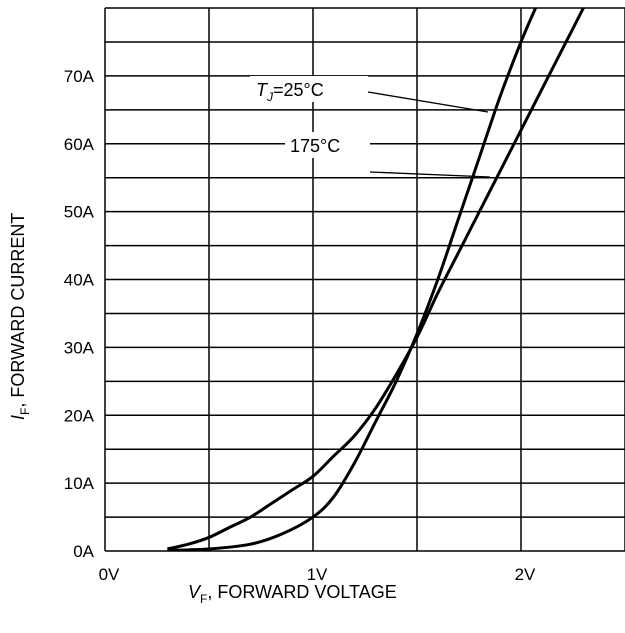 This screenshot has width=625, height=633. I want to click on annotation-leader-175c, so click(430, 174).